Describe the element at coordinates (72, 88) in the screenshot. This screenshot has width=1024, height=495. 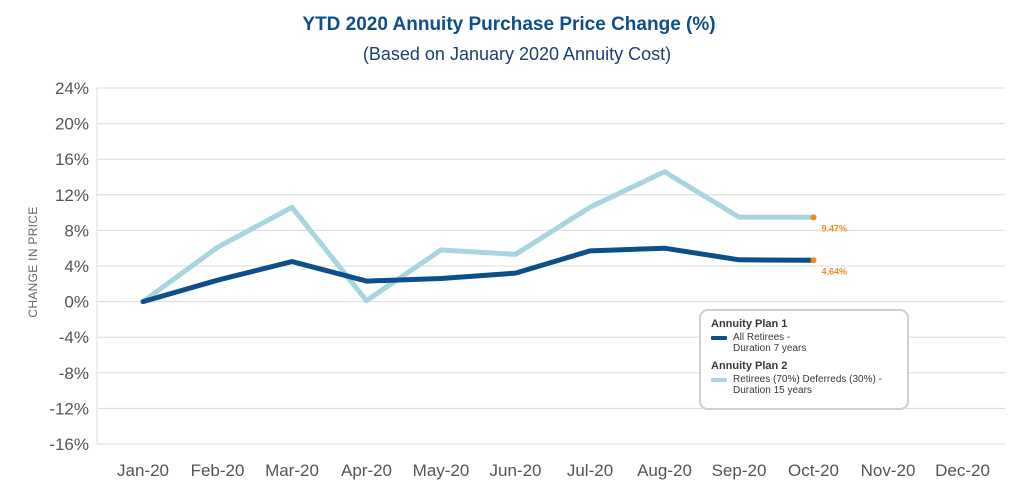
I see `y-tick-label: 24%` at that location.